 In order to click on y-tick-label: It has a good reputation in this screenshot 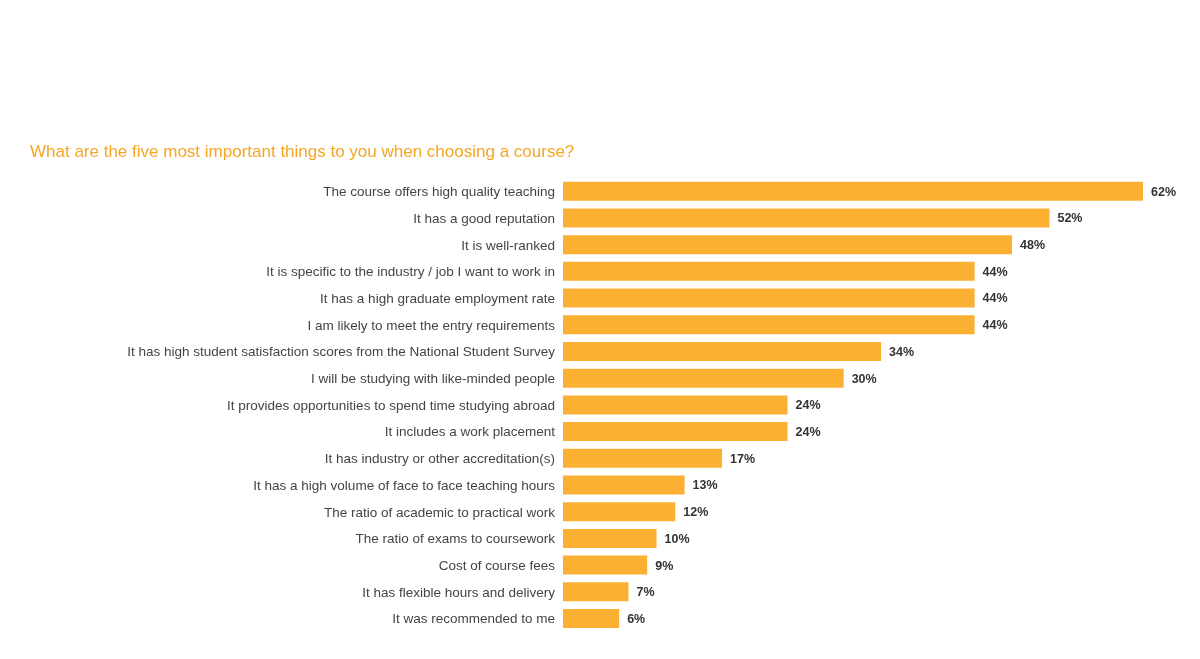, I will do `click(484, 218)`.